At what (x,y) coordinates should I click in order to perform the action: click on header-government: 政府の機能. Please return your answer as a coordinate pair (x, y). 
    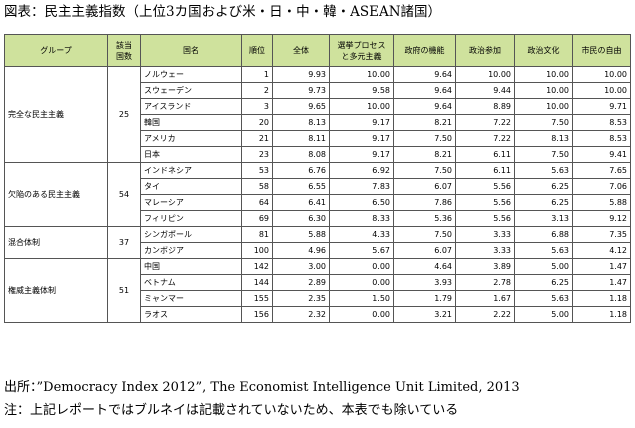
    Looking at the image, I should click on (424, 50).